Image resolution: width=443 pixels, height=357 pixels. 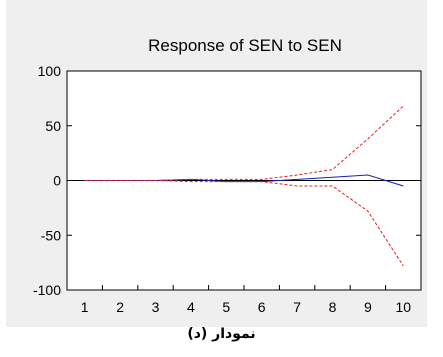 I want to click on x-tick-label: 4, so click(x=191, y=307).